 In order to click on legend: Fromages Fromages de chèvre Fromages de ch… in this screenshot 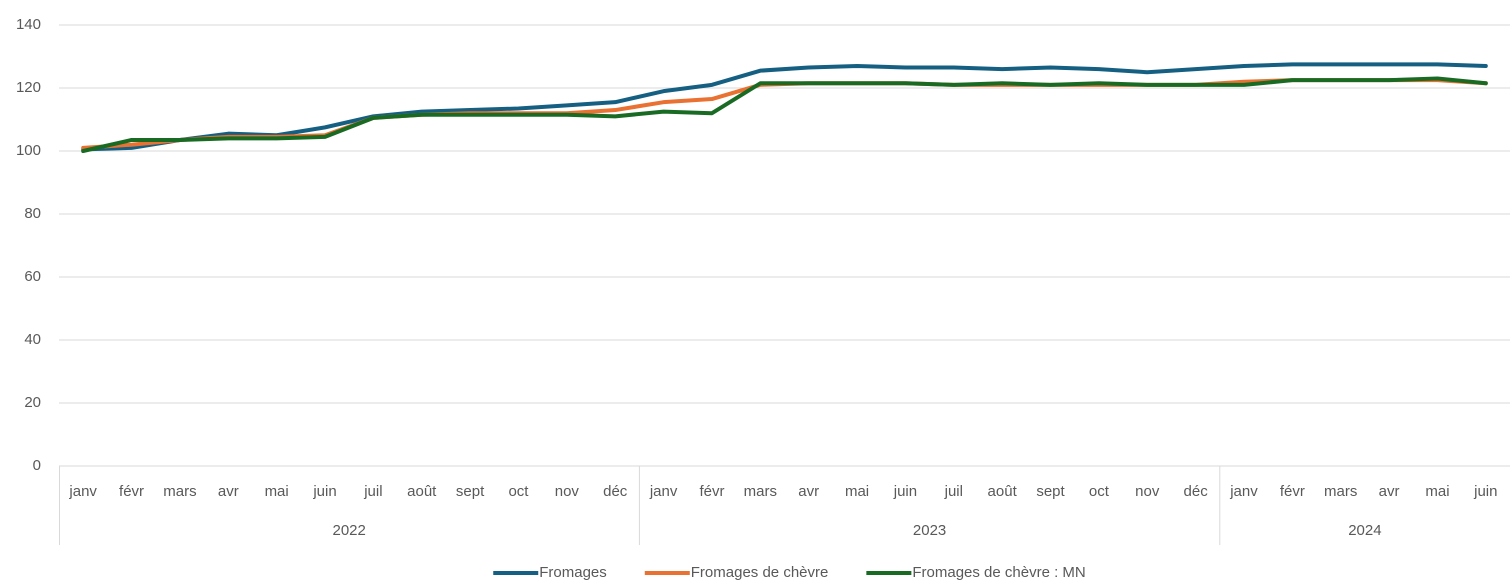, I will do `click(789, 572)`.